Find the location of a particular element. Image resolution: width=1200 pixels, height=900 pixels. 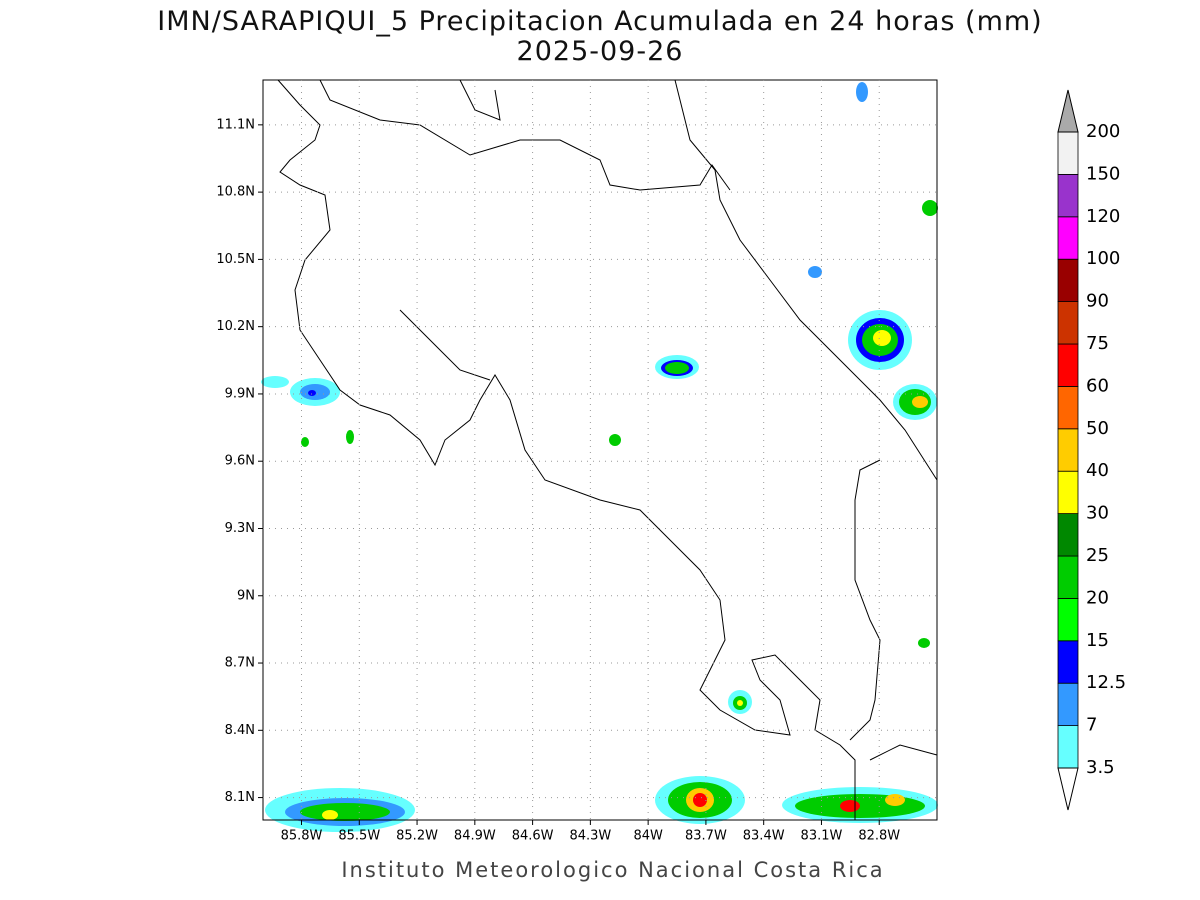

colorbar-under is located at coordinates (1068, 789).